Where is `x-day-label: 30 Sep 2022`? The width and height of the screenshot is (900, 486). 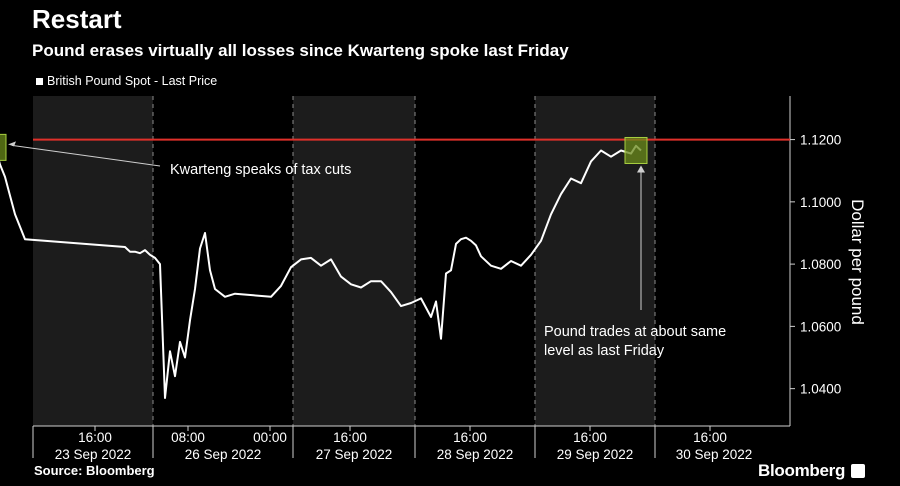 x-day-label: 30 Sep 2022 is located at coordinates (714, 454).